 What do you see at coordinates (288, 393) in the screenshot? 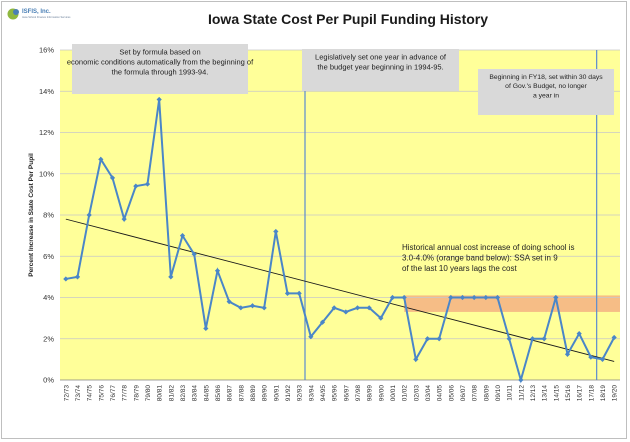
I see `x-tick-label: 91/92` at bounding box center [288, 393].